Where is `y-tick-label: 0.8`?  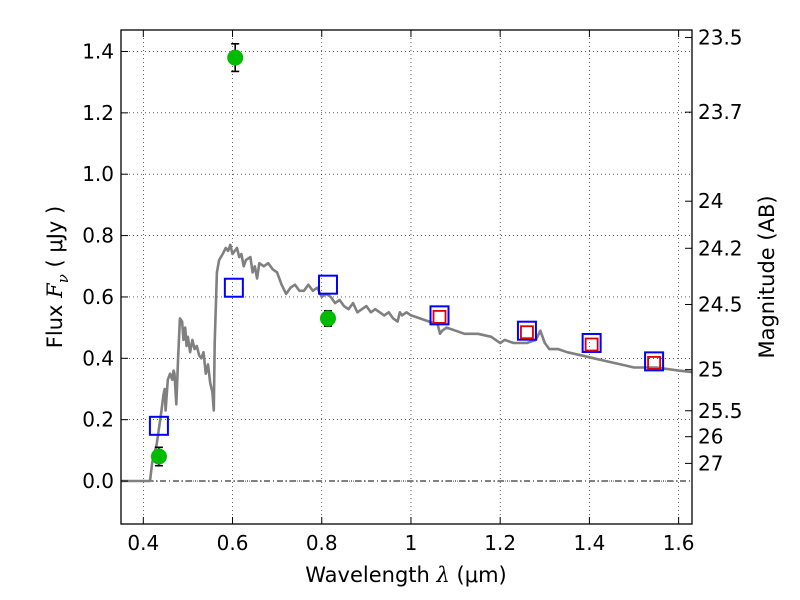 y-tick-label: 0.8 is located at coordinates (98, 236).